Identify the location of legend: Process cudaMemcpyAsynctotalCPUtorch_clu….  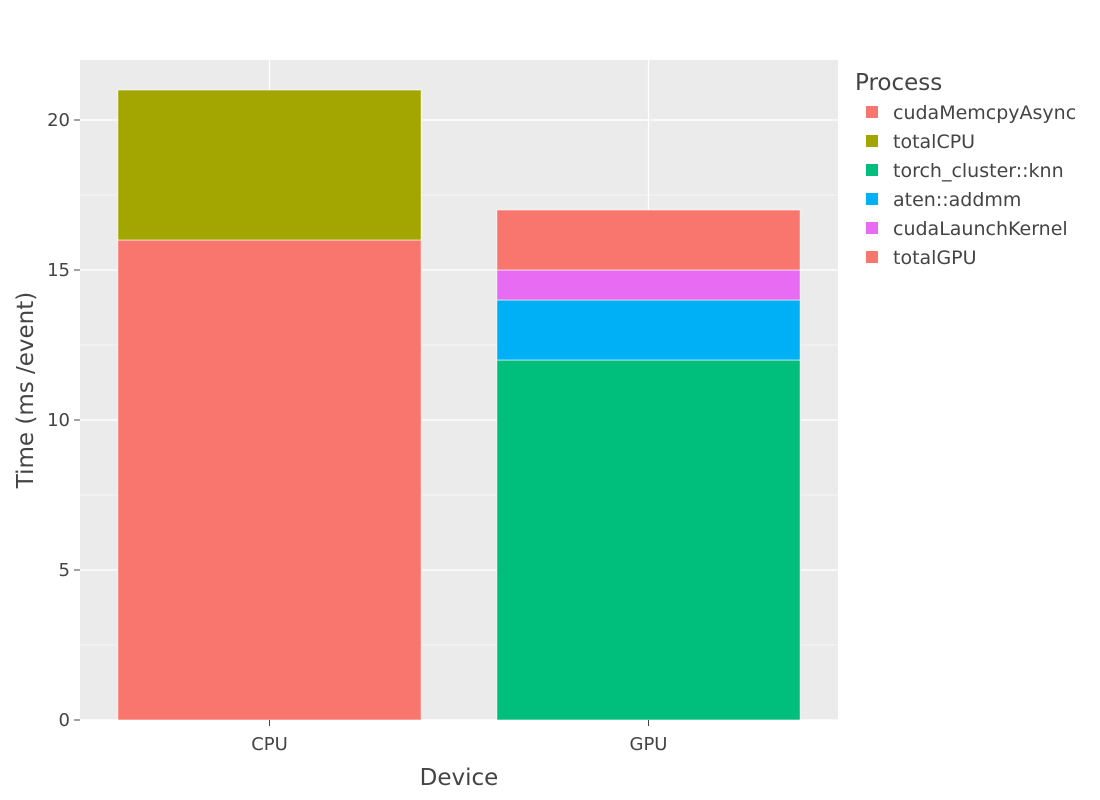
(965, 169).